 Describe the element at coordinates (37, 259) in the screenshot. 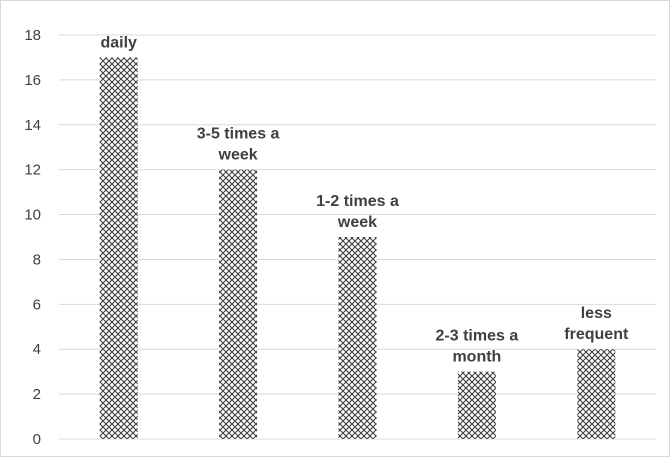

I see `y-tick-label: 8` at that location.